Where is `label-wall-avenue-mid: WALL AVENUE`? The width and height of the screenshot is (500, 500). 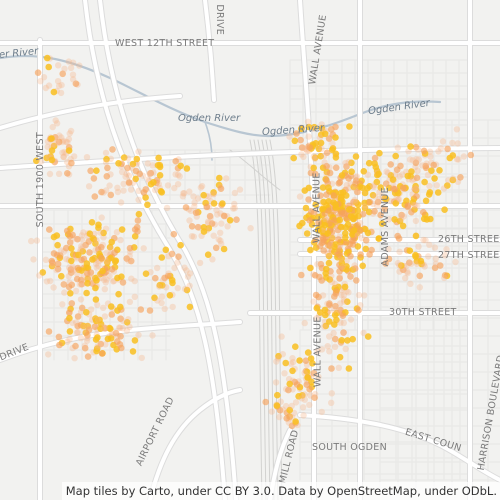 label-wall-avenue-mid: WALL AVENUE is located at coordinates (317, 208).